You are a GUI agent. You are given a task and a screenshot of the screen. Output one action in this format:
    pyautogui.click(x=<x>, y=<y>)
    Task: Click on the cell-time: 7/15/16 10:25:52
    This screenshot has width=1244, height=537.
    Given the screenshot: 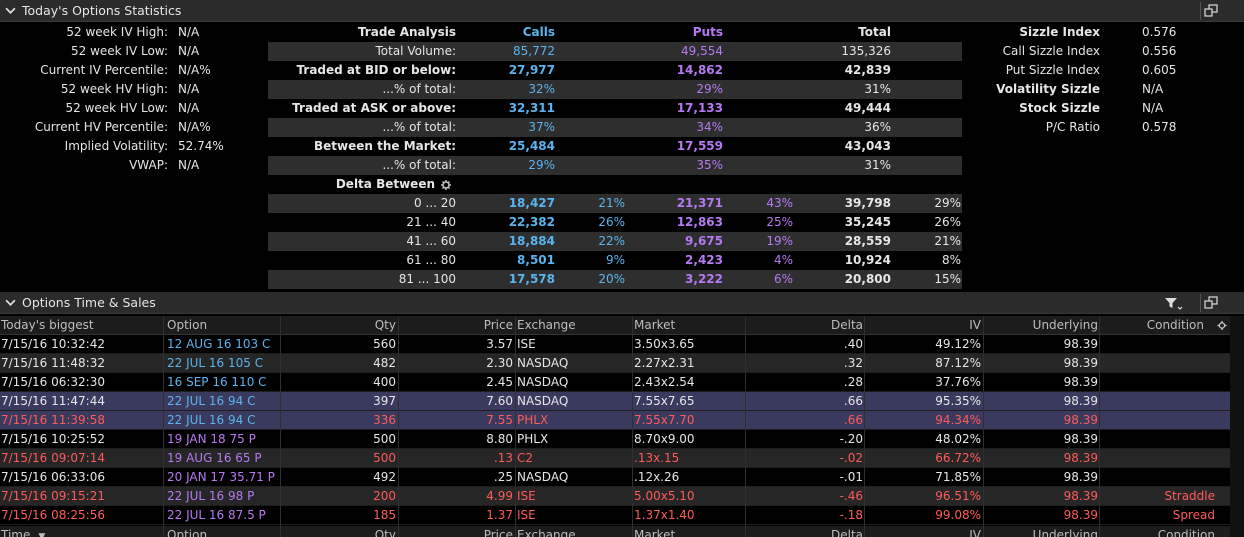 What is the action you would take?
    pyautogui.click(x=53, y=439)
    